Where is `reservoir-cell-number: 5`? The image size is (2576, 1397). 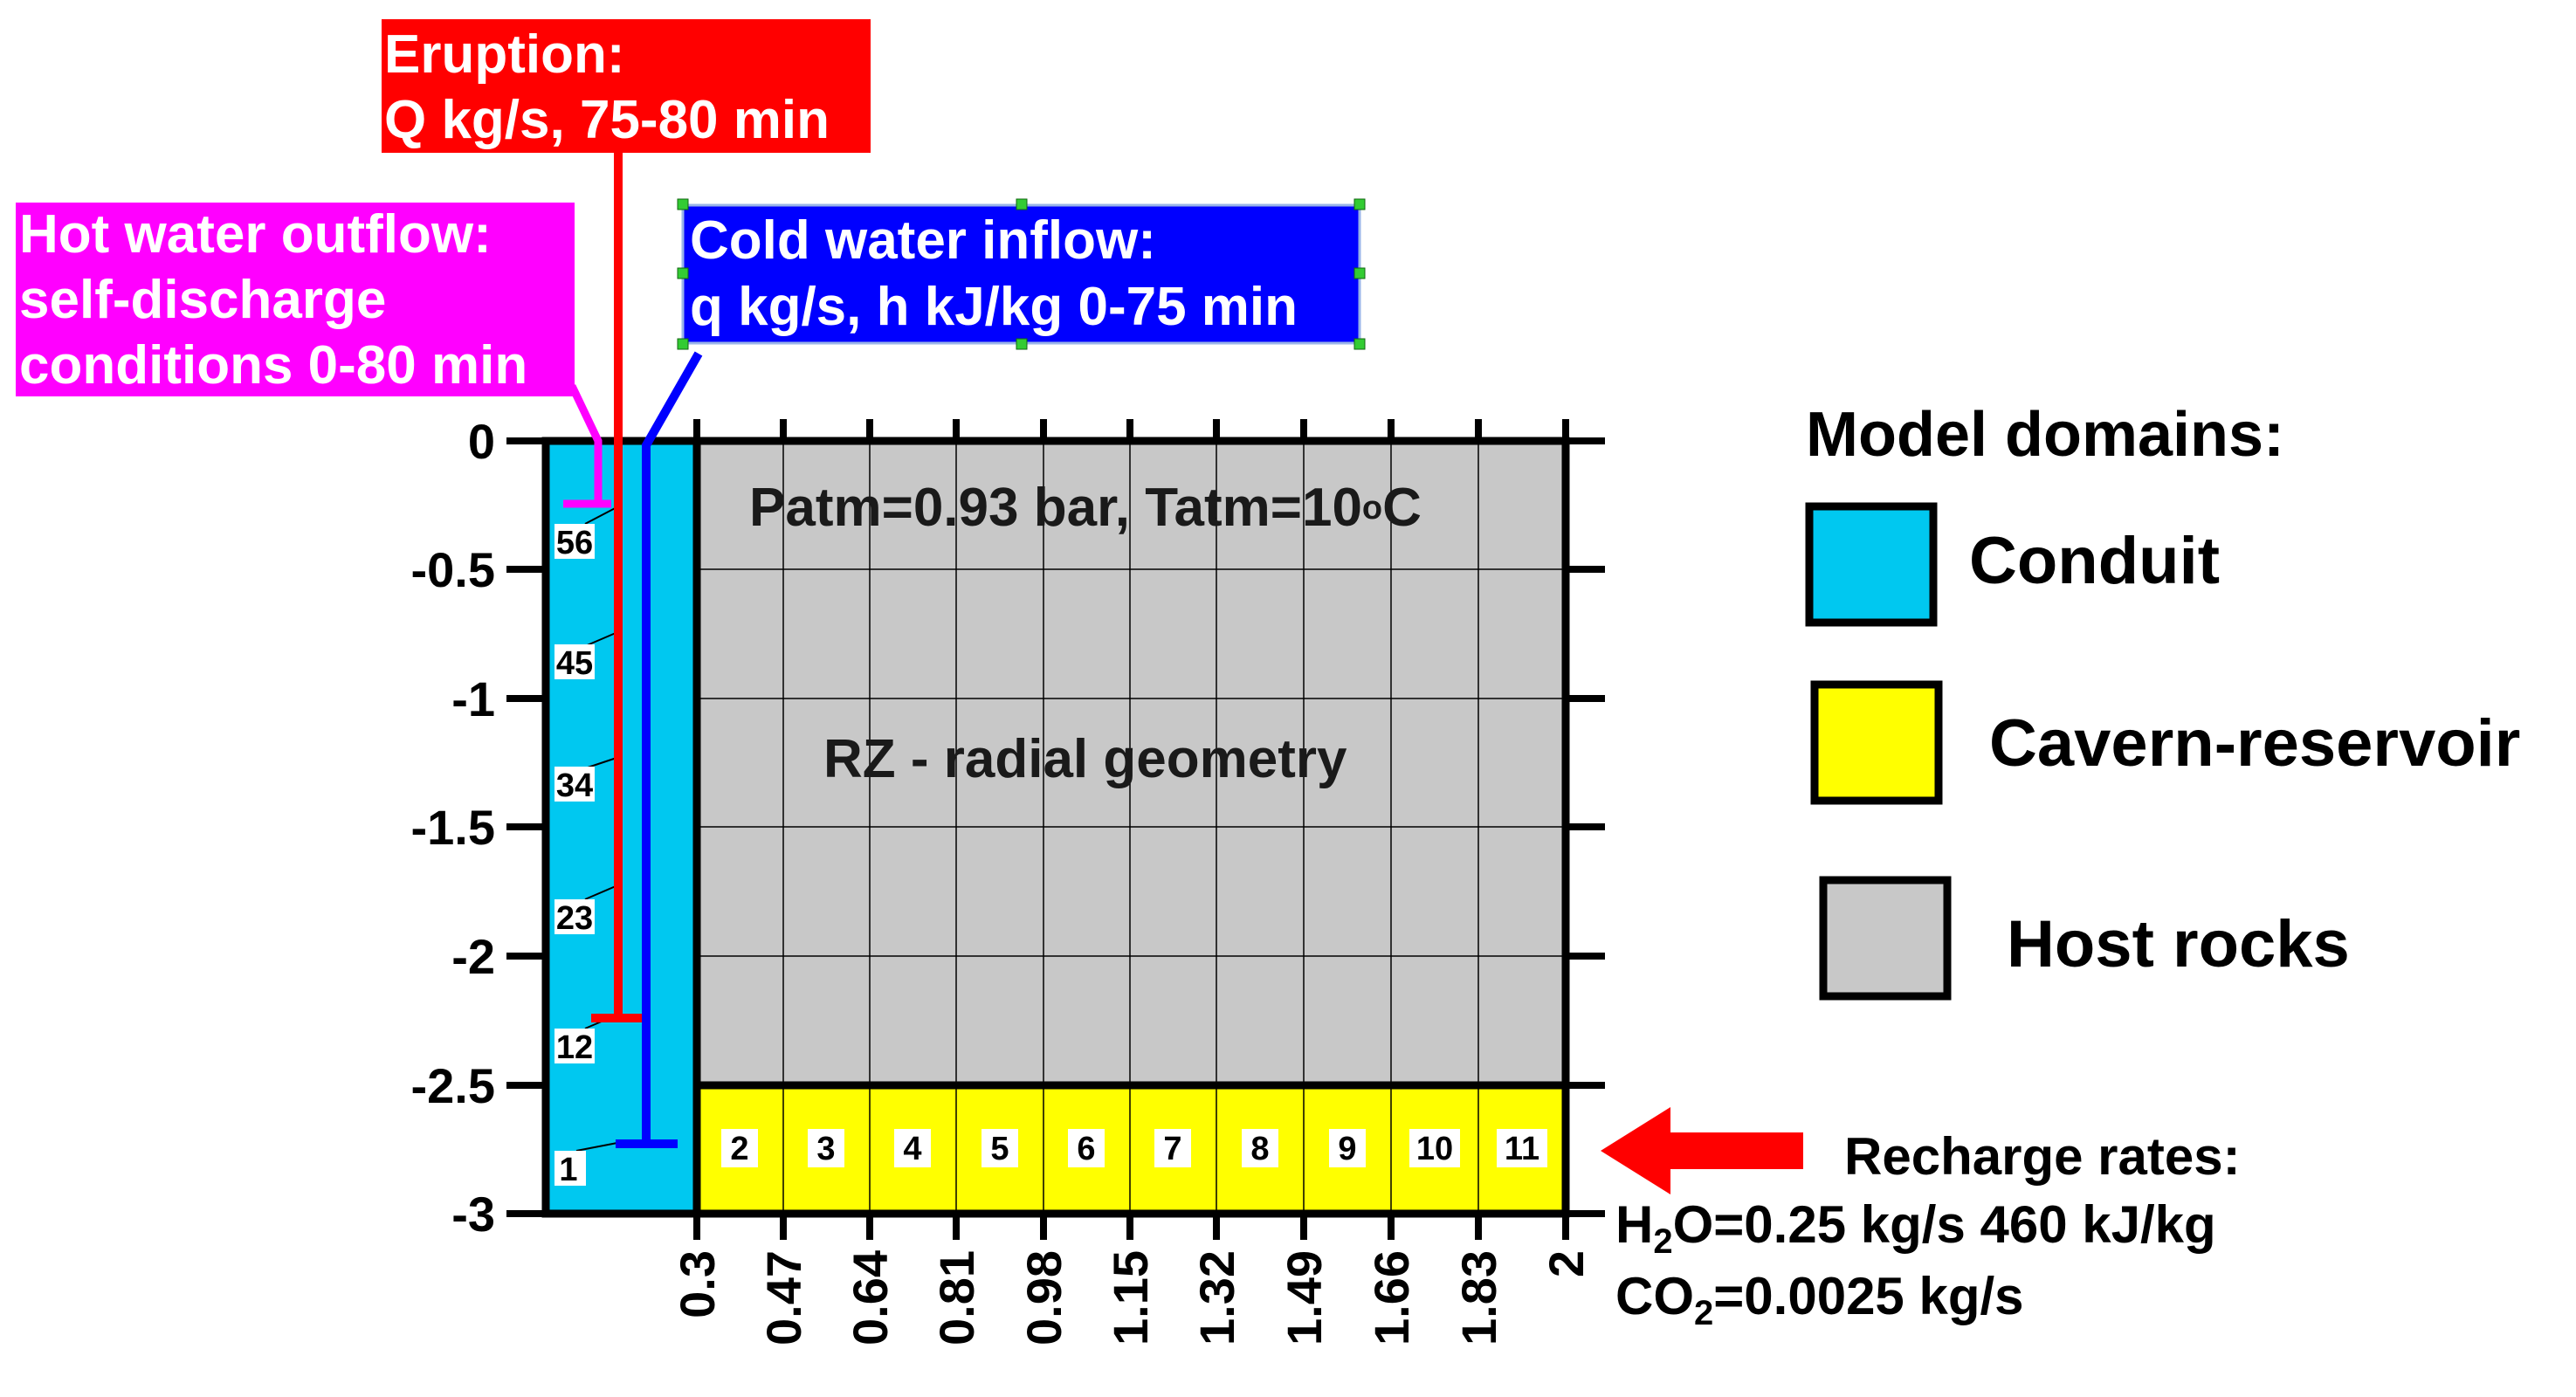
reservoir-cell-number: 5 is located at coordinates (999, 1149).